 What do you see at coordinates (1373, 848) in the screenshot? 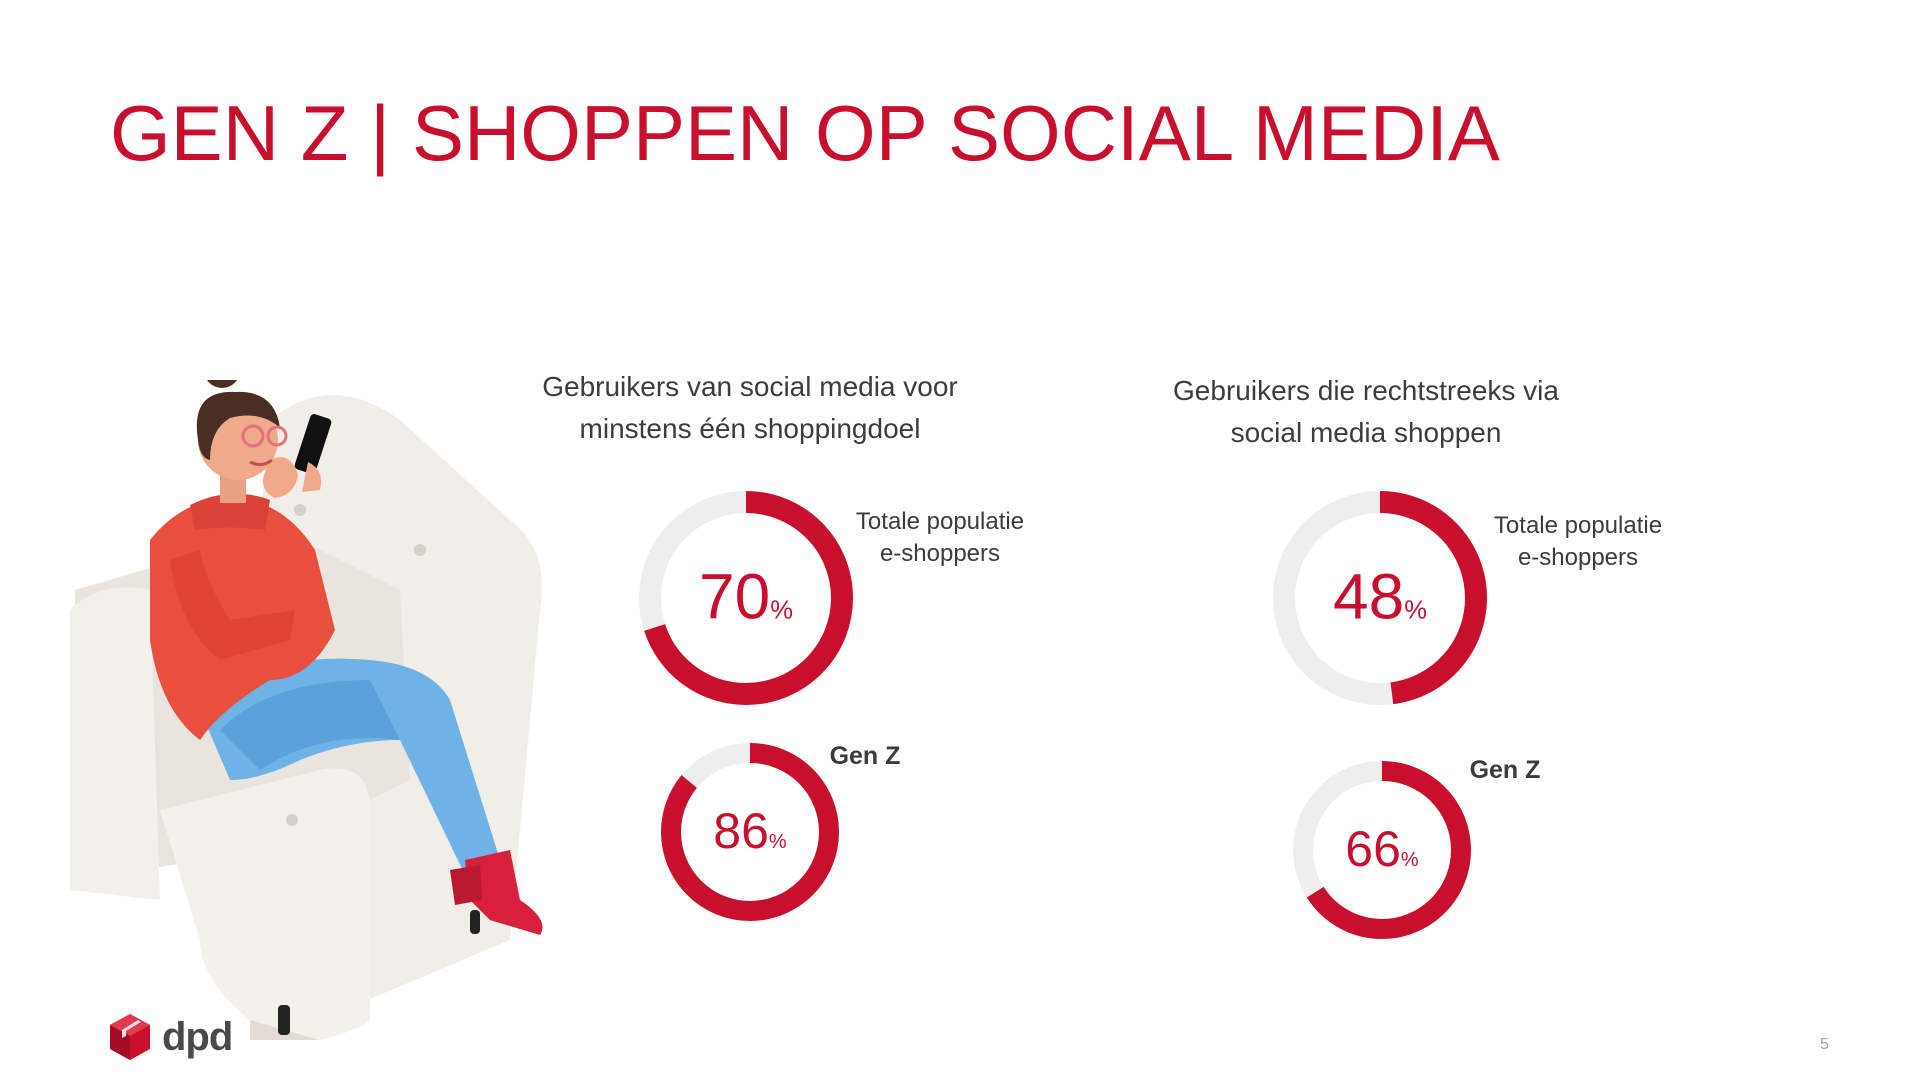
I see `donut-value: 66` at bounding box center [1373, 848].